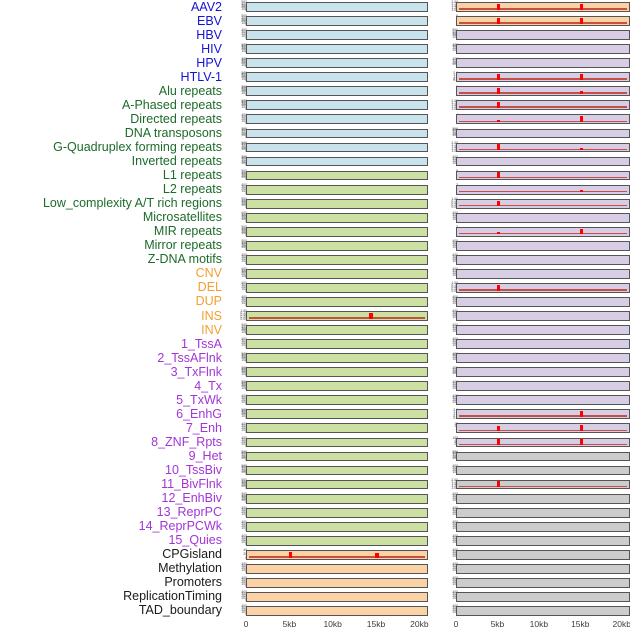 The width and height of the screenshot is (630, 633). I want to click on track-label: DUP, so click(208, 301).